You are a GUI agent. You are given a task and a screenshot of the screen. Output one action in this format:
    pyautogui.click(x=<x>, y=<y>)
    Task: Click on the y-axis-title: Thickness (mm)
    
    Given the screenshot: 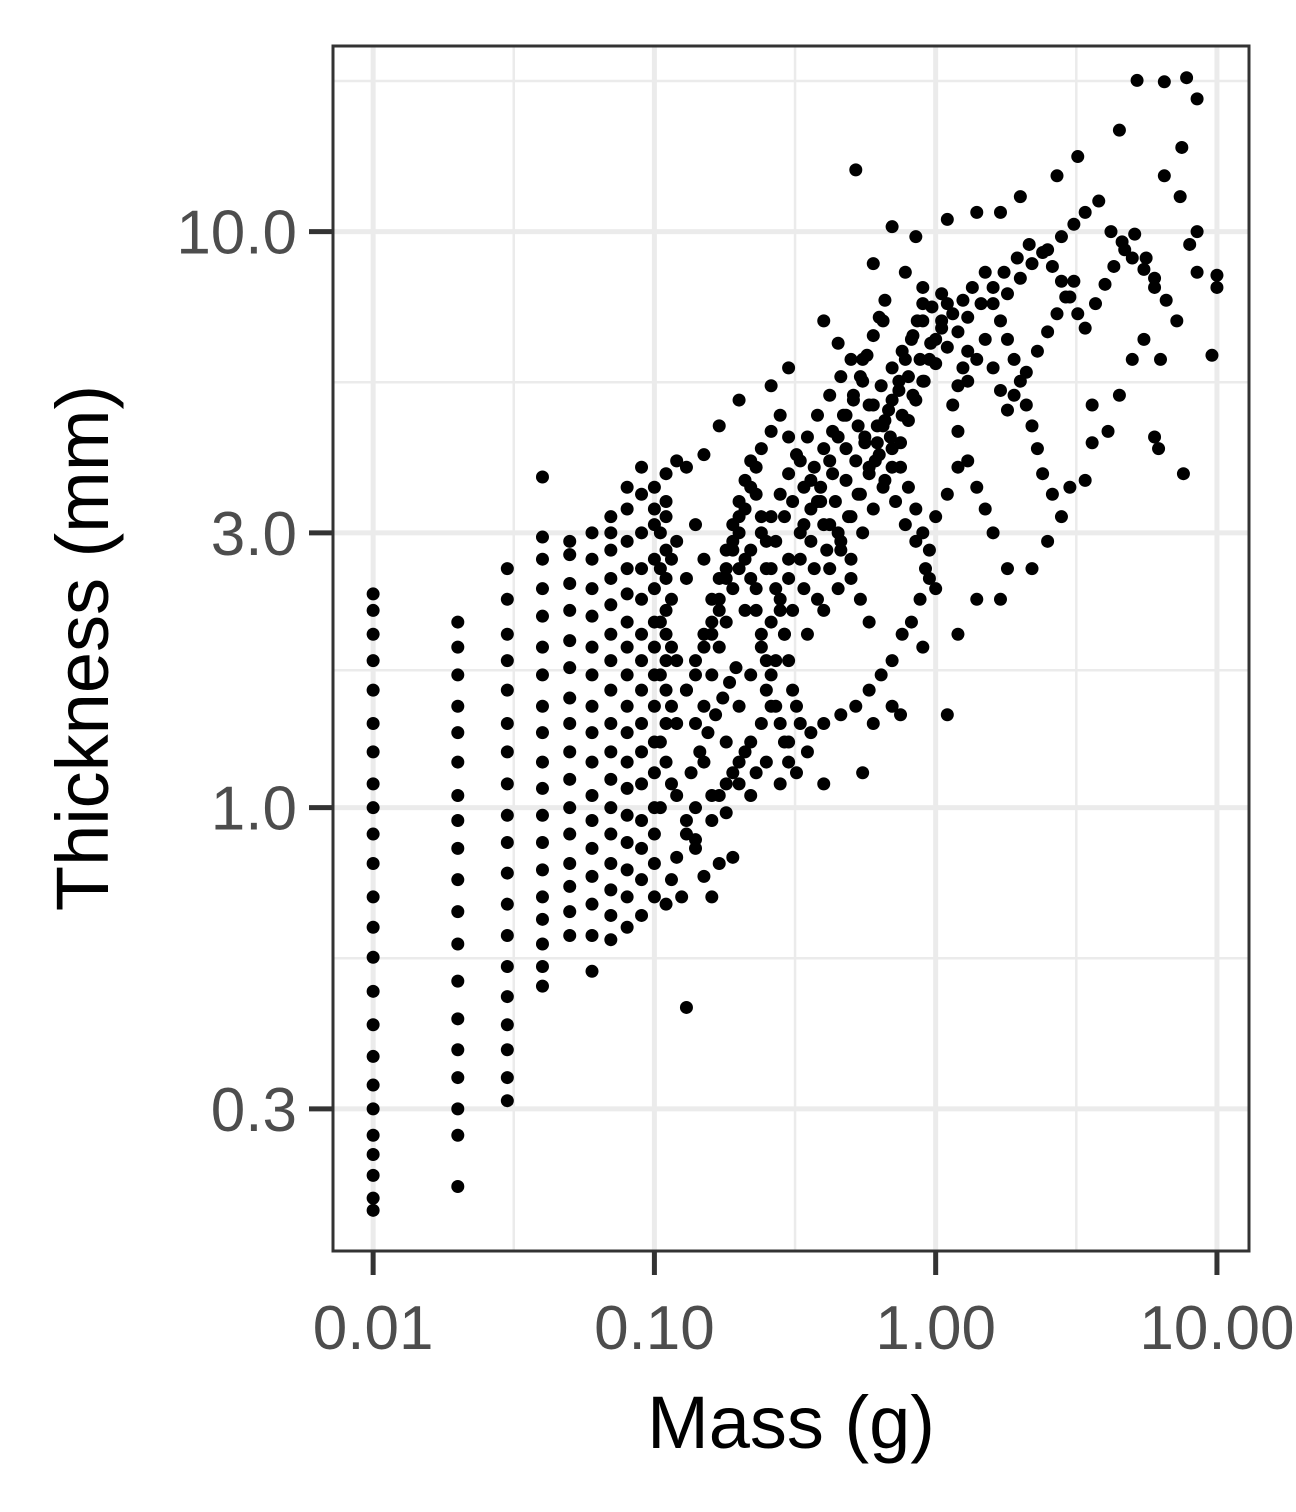 What is the action you would take?
    pyautogui.click(x=82, y=648)
    